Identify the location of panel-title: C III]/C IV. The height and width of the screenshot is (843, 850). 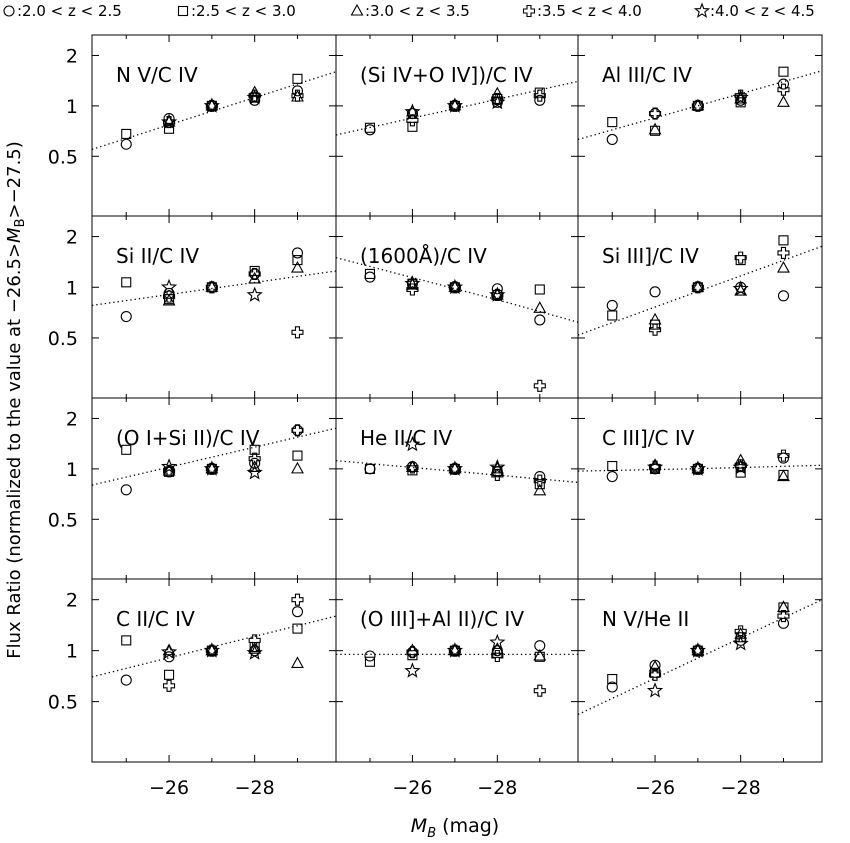
(648, 438).